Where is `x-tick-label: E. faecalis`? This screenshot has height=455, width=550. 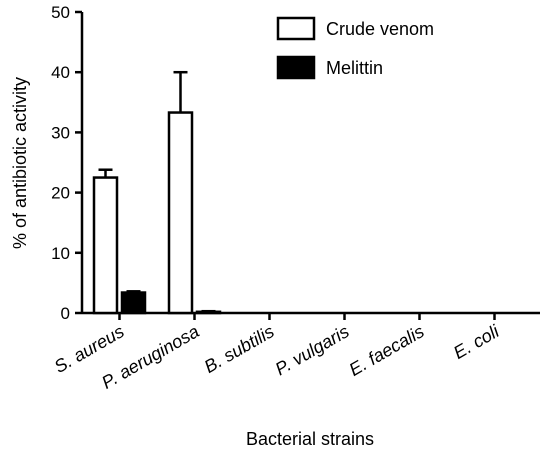 x-tick-label: E. faecalis is located at coordinates (387, 350).